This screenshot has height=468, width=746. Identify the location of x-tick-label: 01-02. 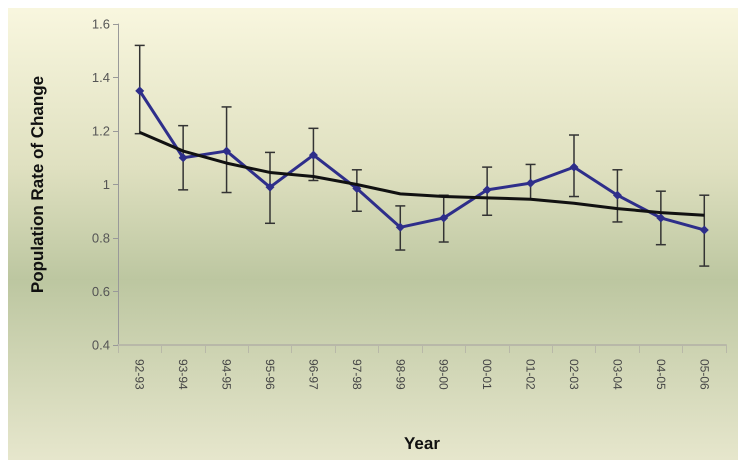
(531, 374).